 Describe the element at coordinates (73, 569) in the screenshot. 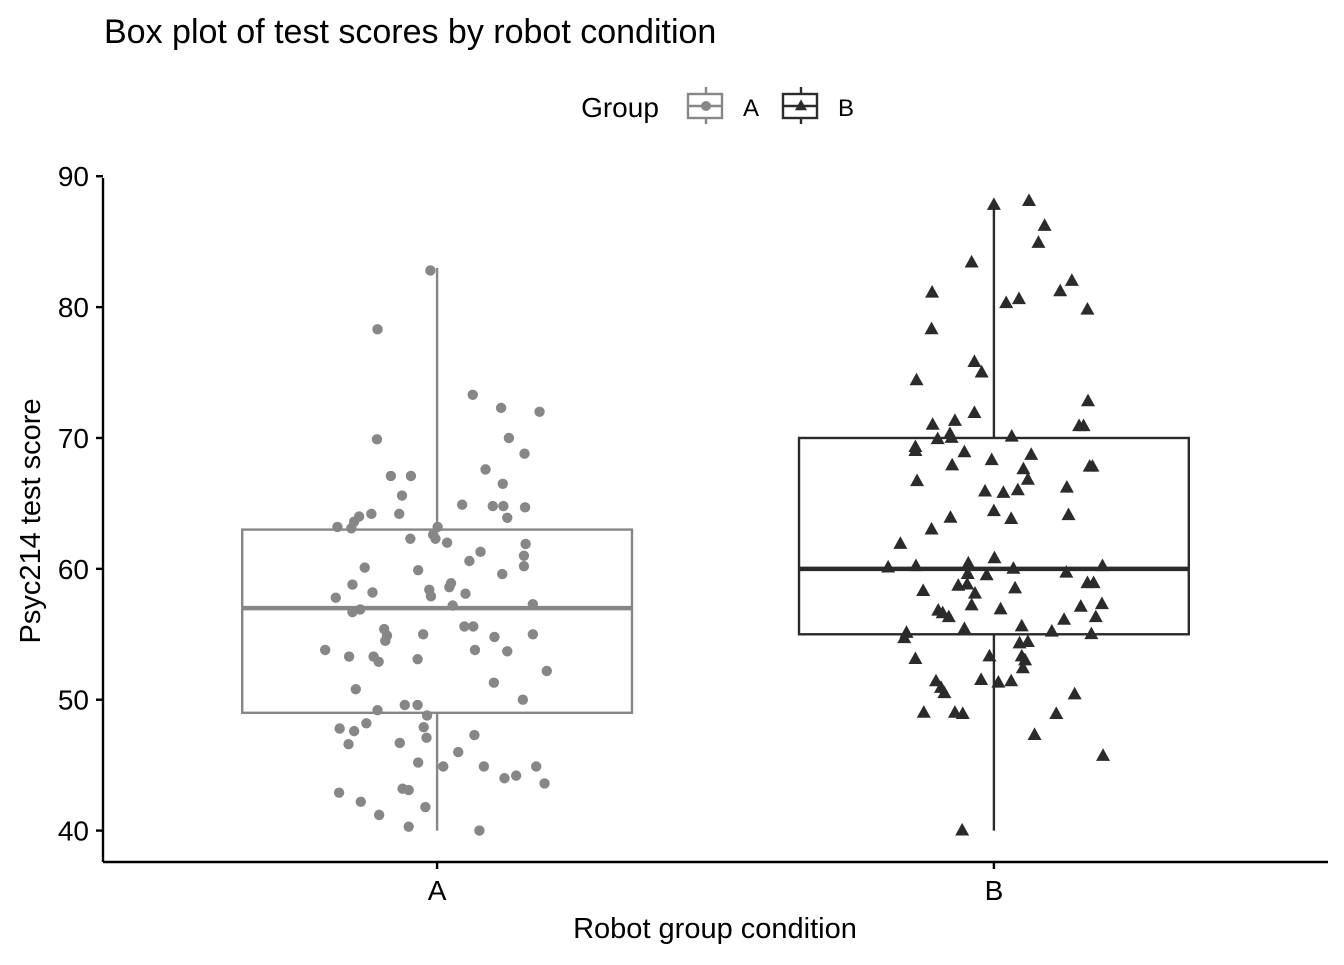

I see `y-tick-label-60: 60` at that location.